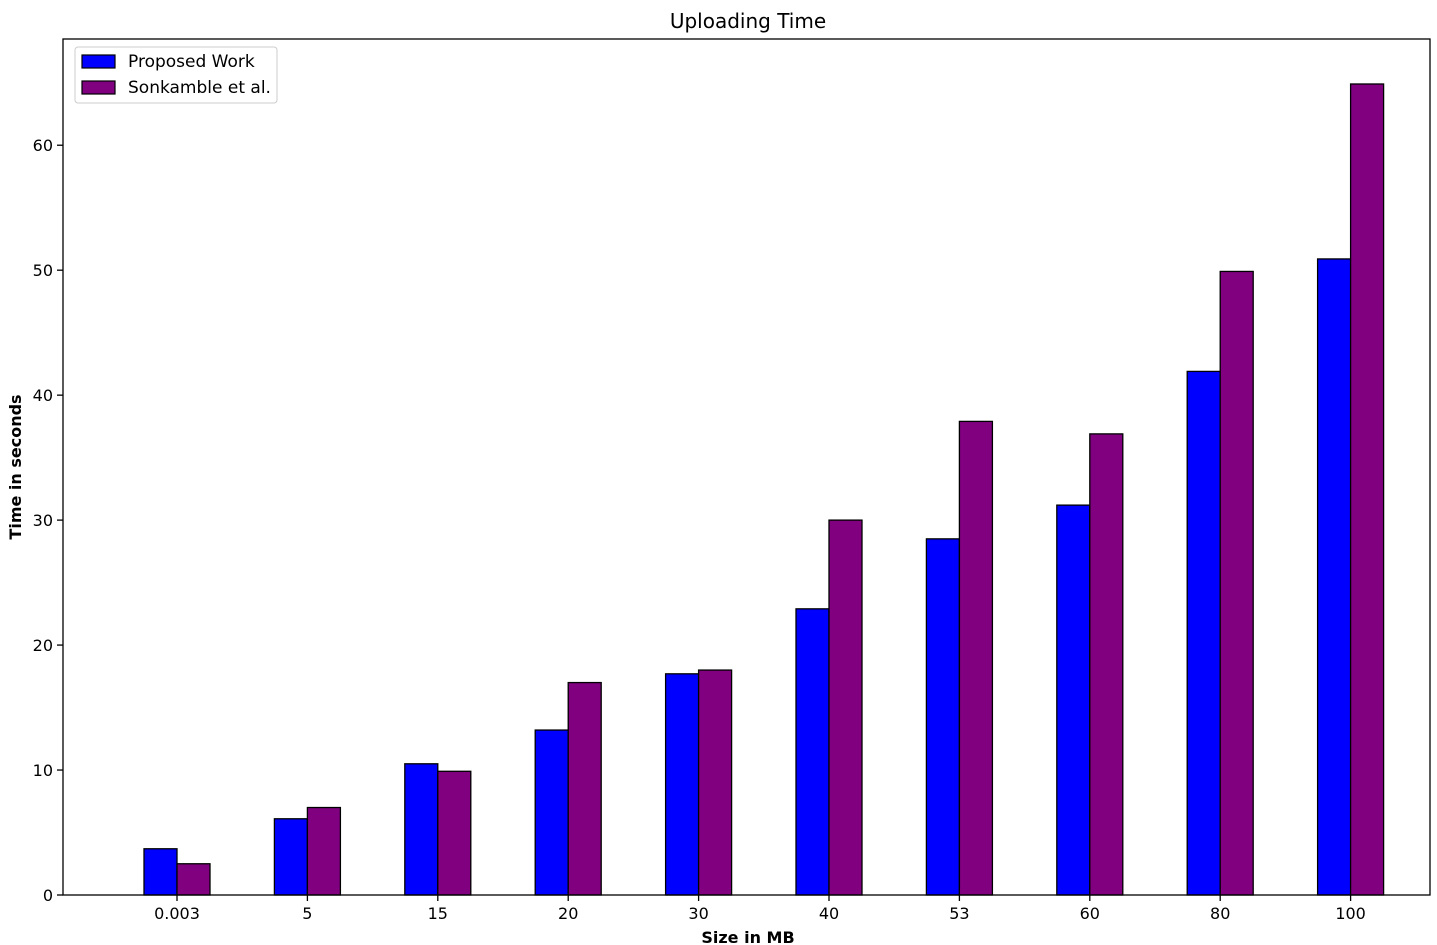 This screenshot has height=945, width=1437. Describe the element at coordinates (199, 88) in the screenshot. I see `legend-label: Sonkamble et al.` at that location.